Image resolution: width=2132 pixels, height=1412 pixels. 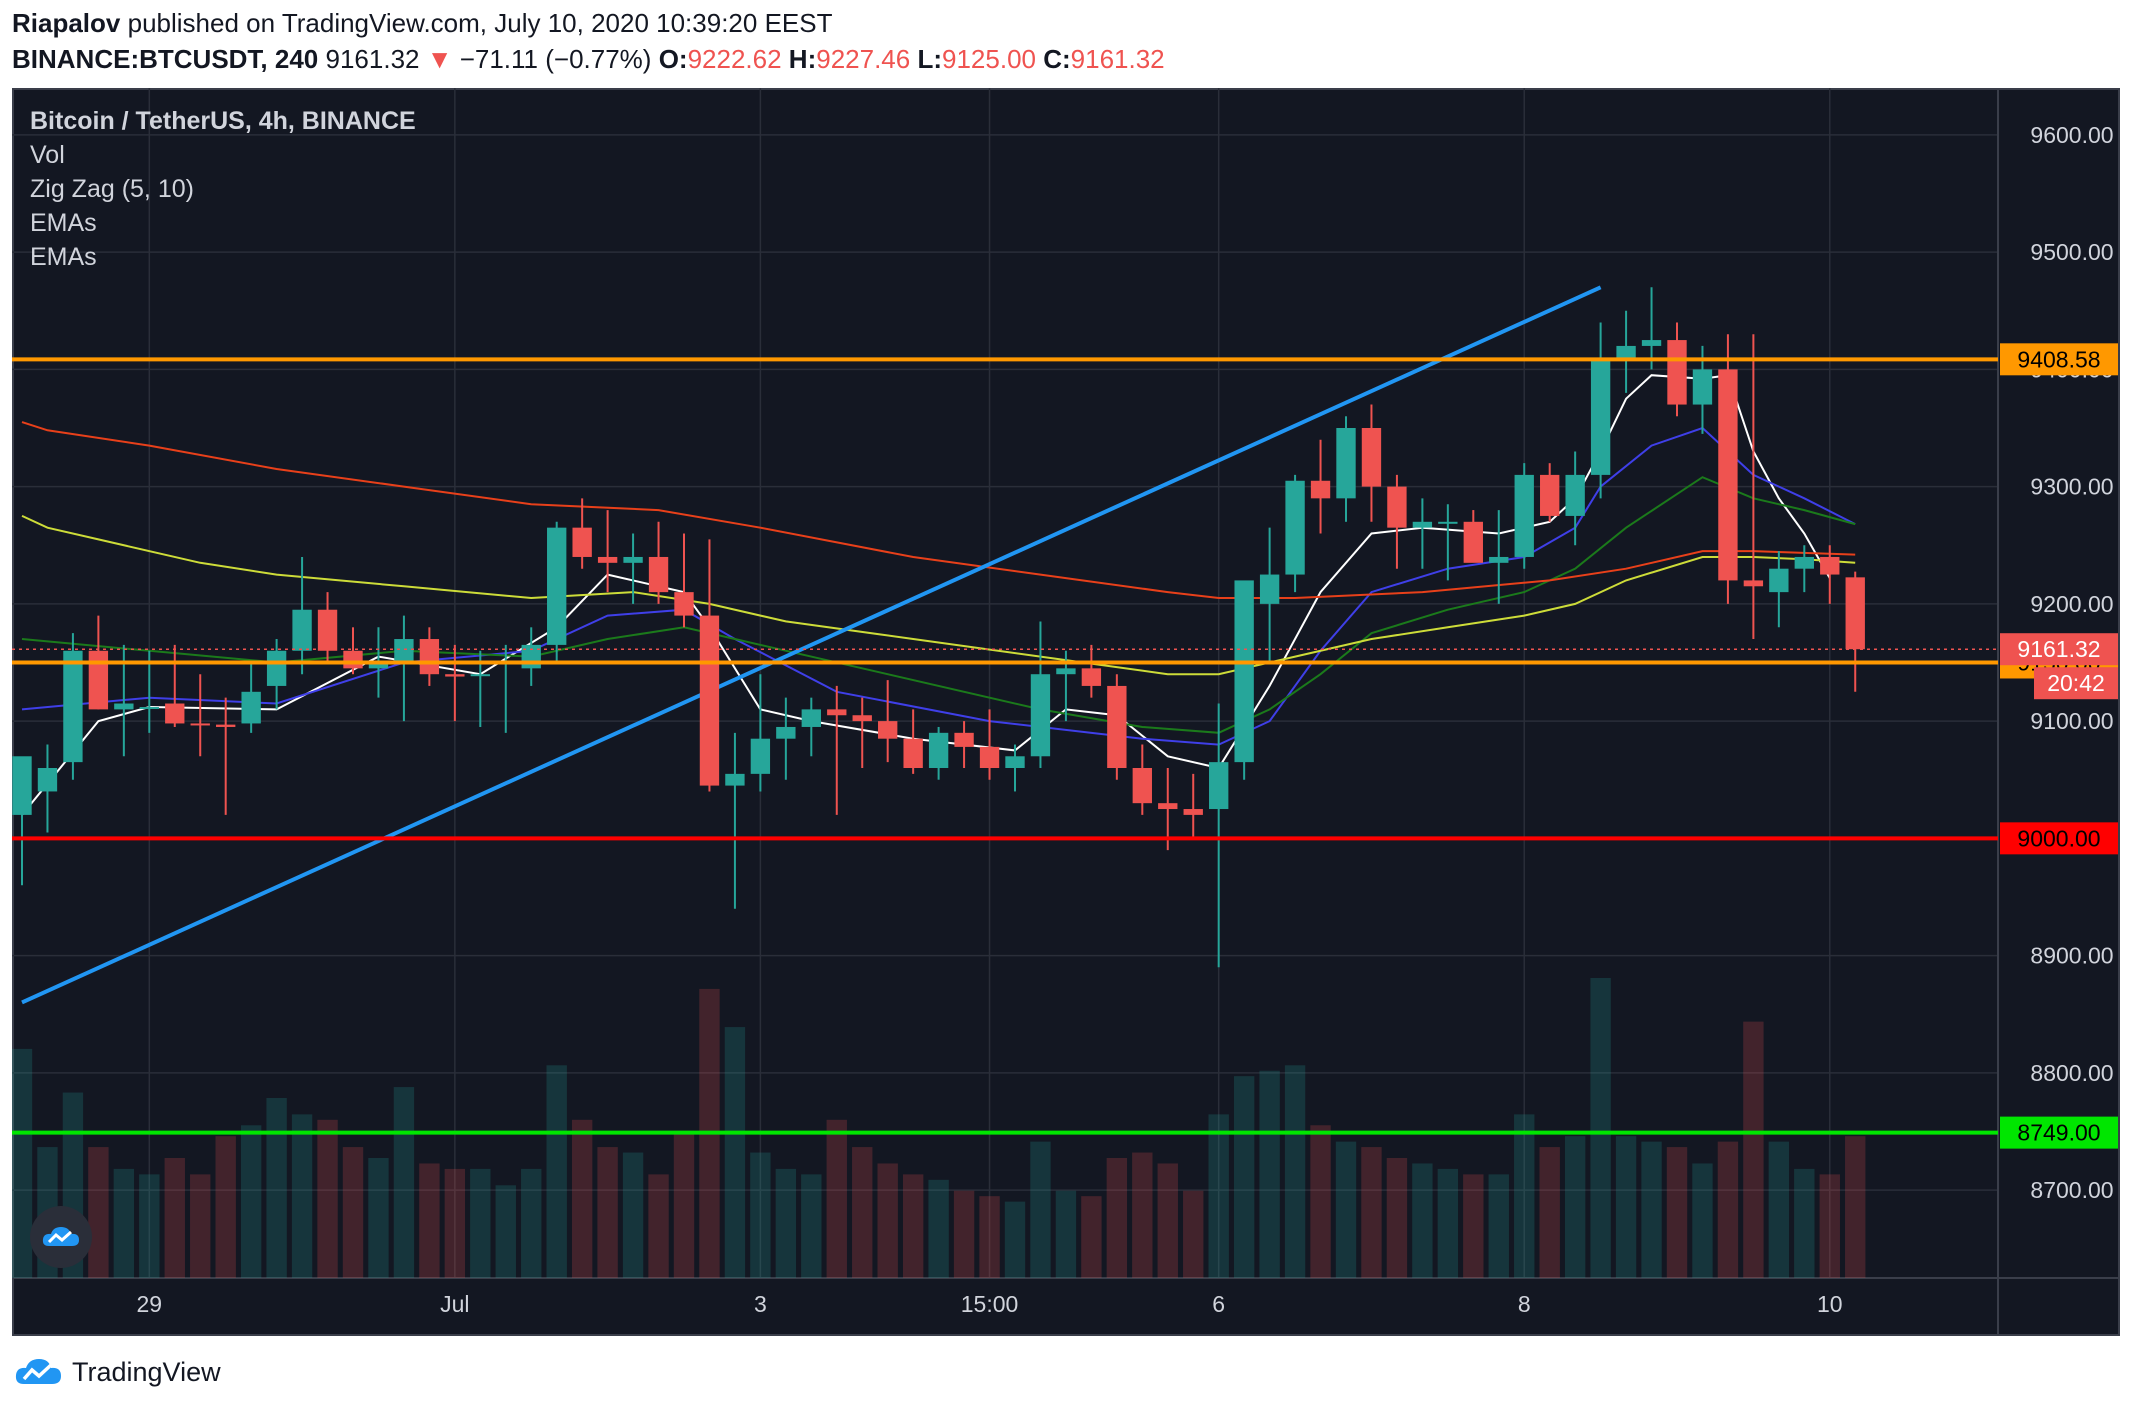 I want to click on y-tick-label: 9600.00, so click(x=2071, y=135).